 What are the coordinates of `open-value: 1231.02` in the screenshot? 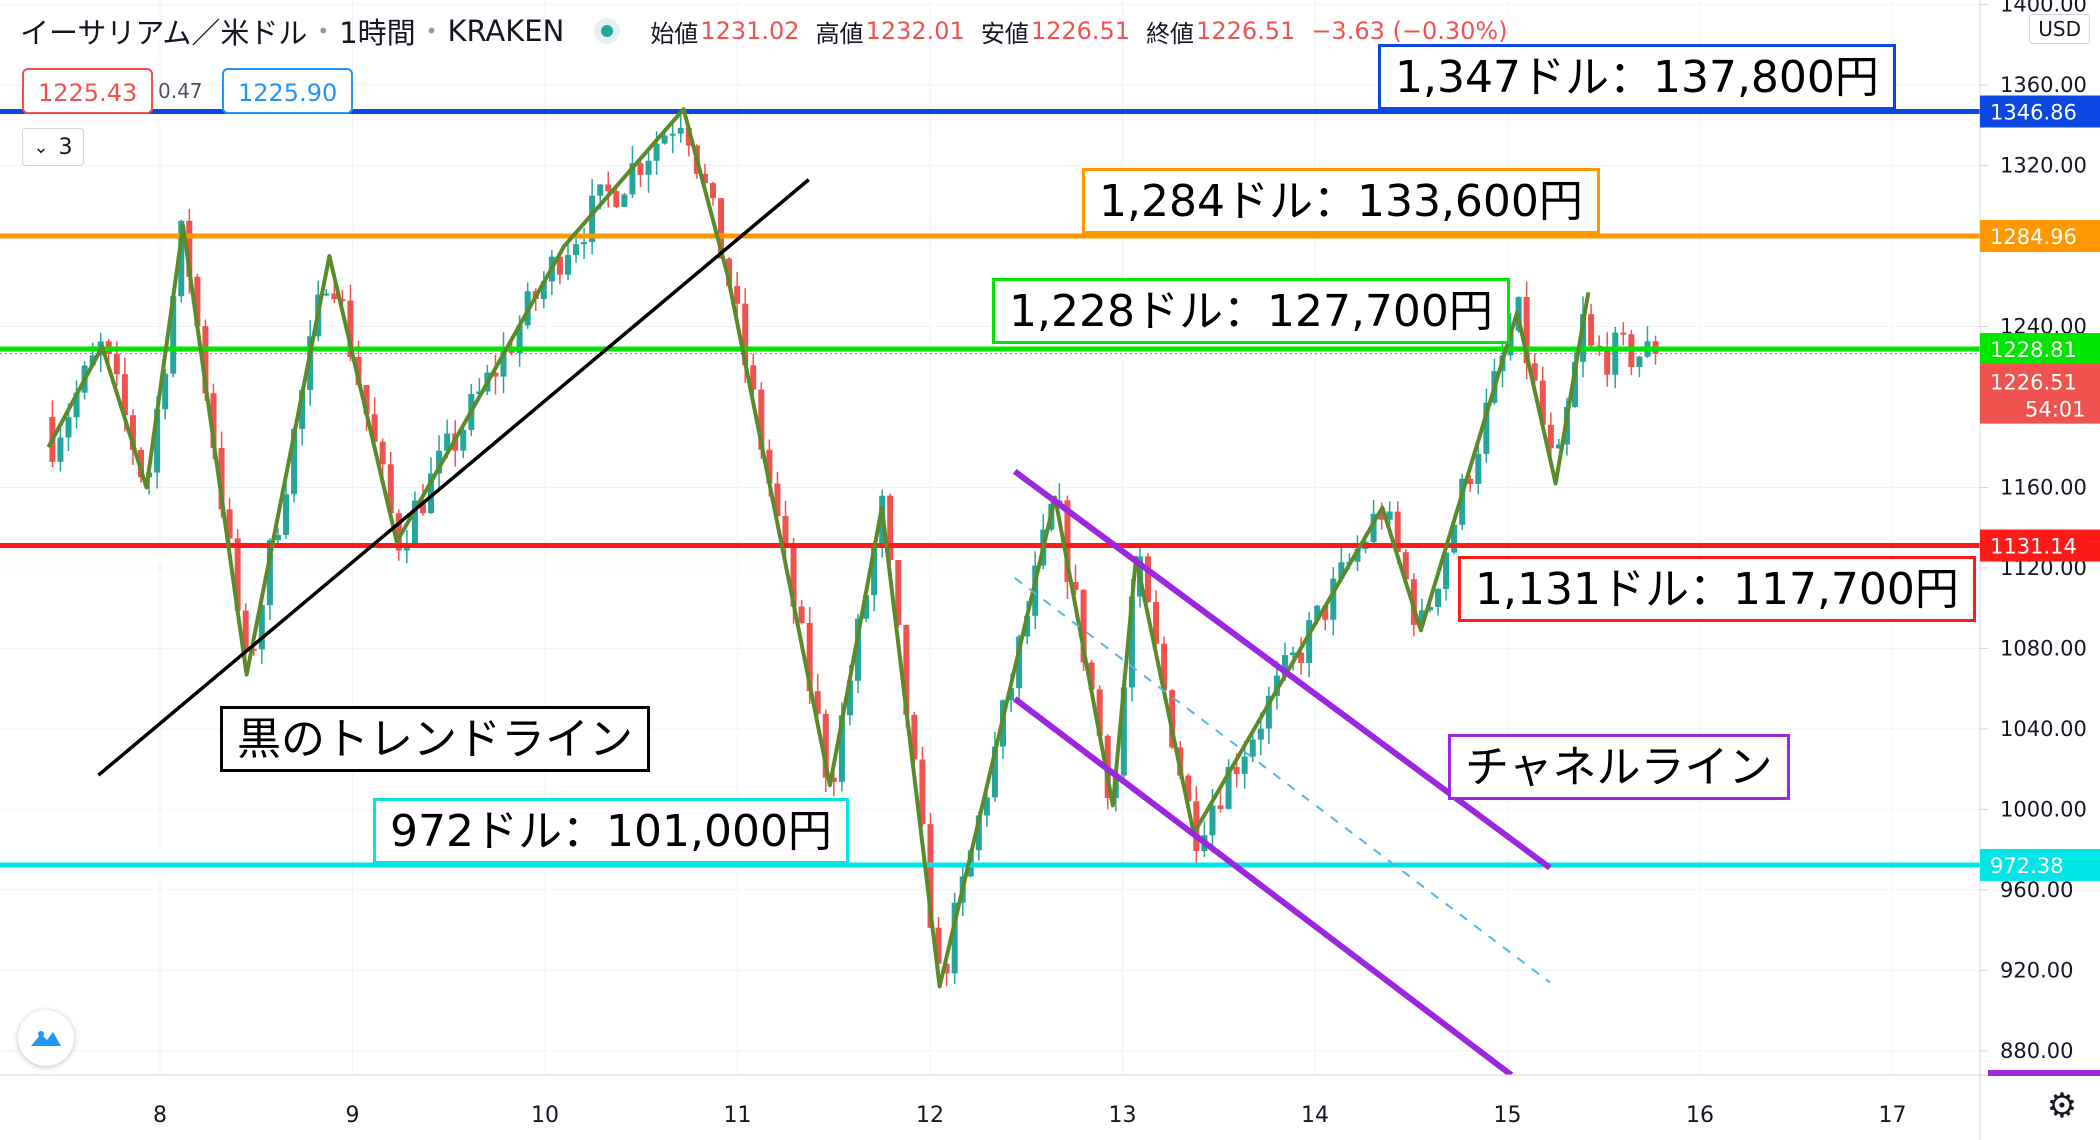 It's located at (750, 31).